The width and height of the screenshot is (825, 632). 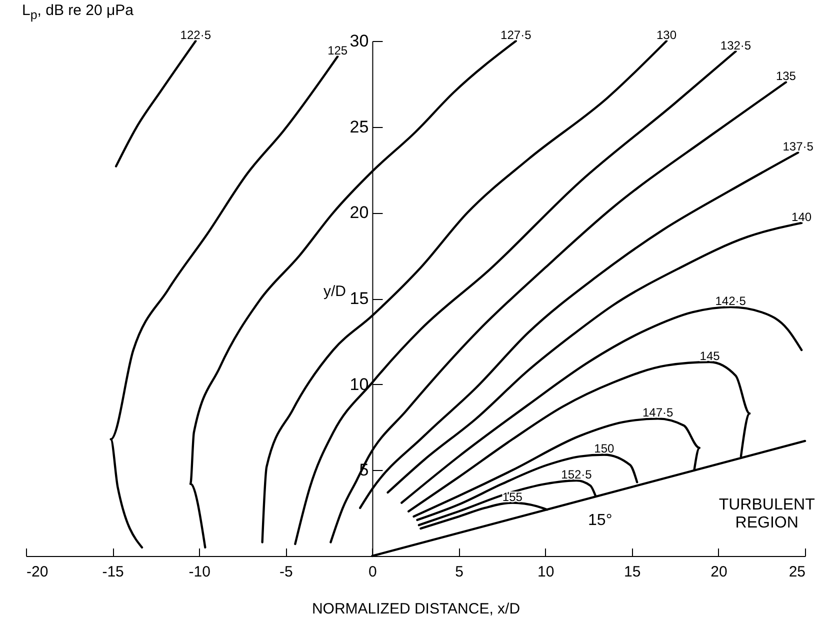 What do you see at coordinates (512, 497) in the screenshot?
I see `series-label: 155` at bounding box center [512, 497].